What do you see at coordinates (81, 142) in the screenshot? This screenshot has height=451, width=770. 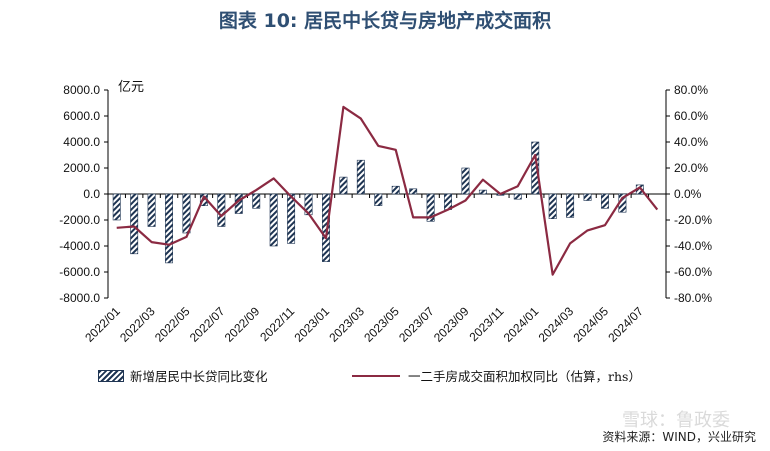 I see `y-left-tick-label: 4000.0` at bounding box center [81, 142].